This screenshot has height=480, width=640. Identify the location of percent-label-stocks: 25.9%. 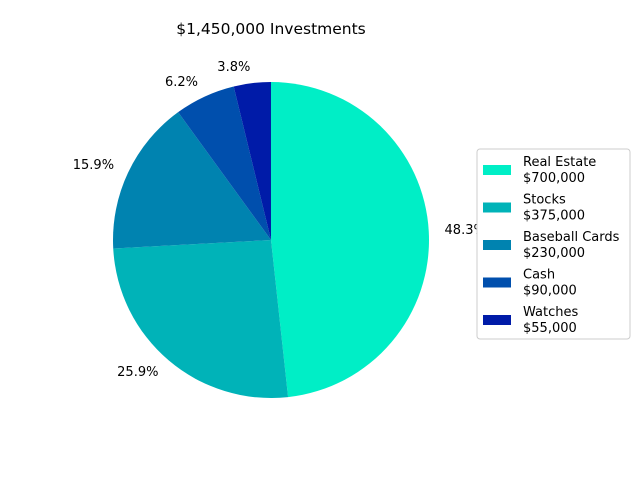
(137, 372).